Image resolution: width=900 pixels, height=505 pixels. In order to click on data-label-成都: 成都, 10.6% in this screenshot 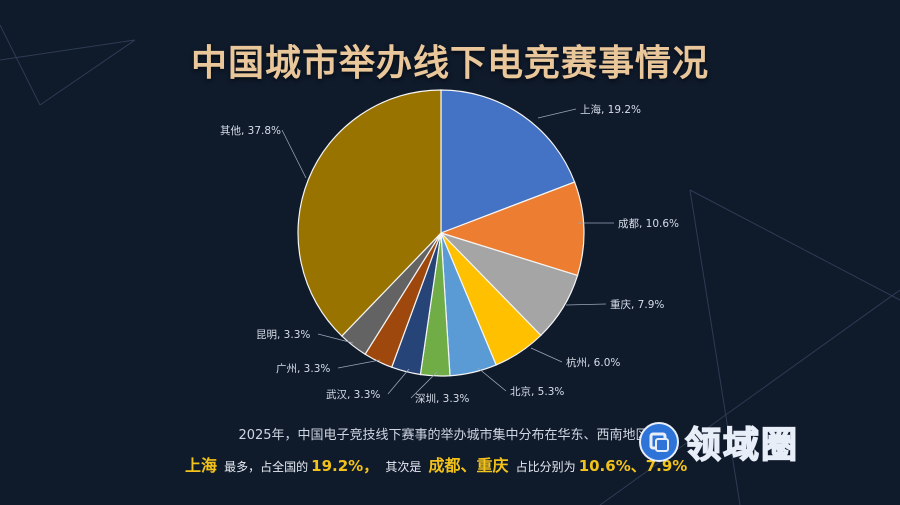, I will do `click(648, 224)`.